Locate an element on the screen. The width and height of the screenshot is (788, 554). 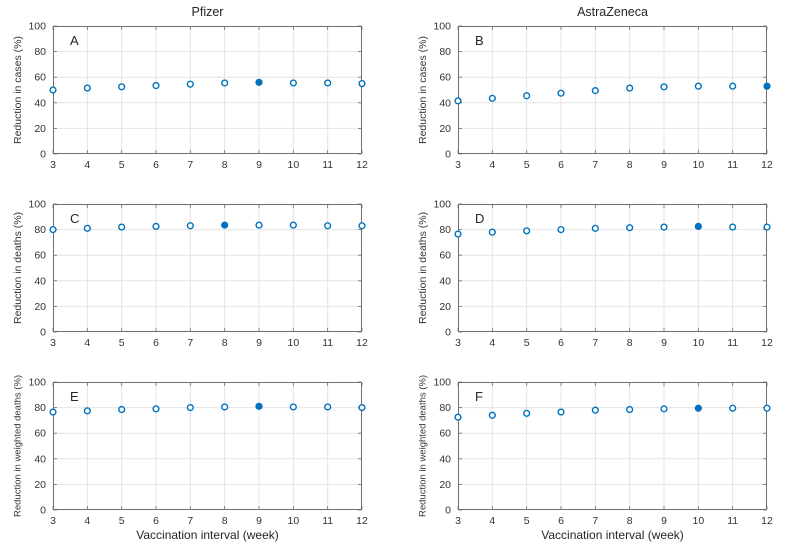
x-tick-label: 6 is located at coordinates (561, 521).